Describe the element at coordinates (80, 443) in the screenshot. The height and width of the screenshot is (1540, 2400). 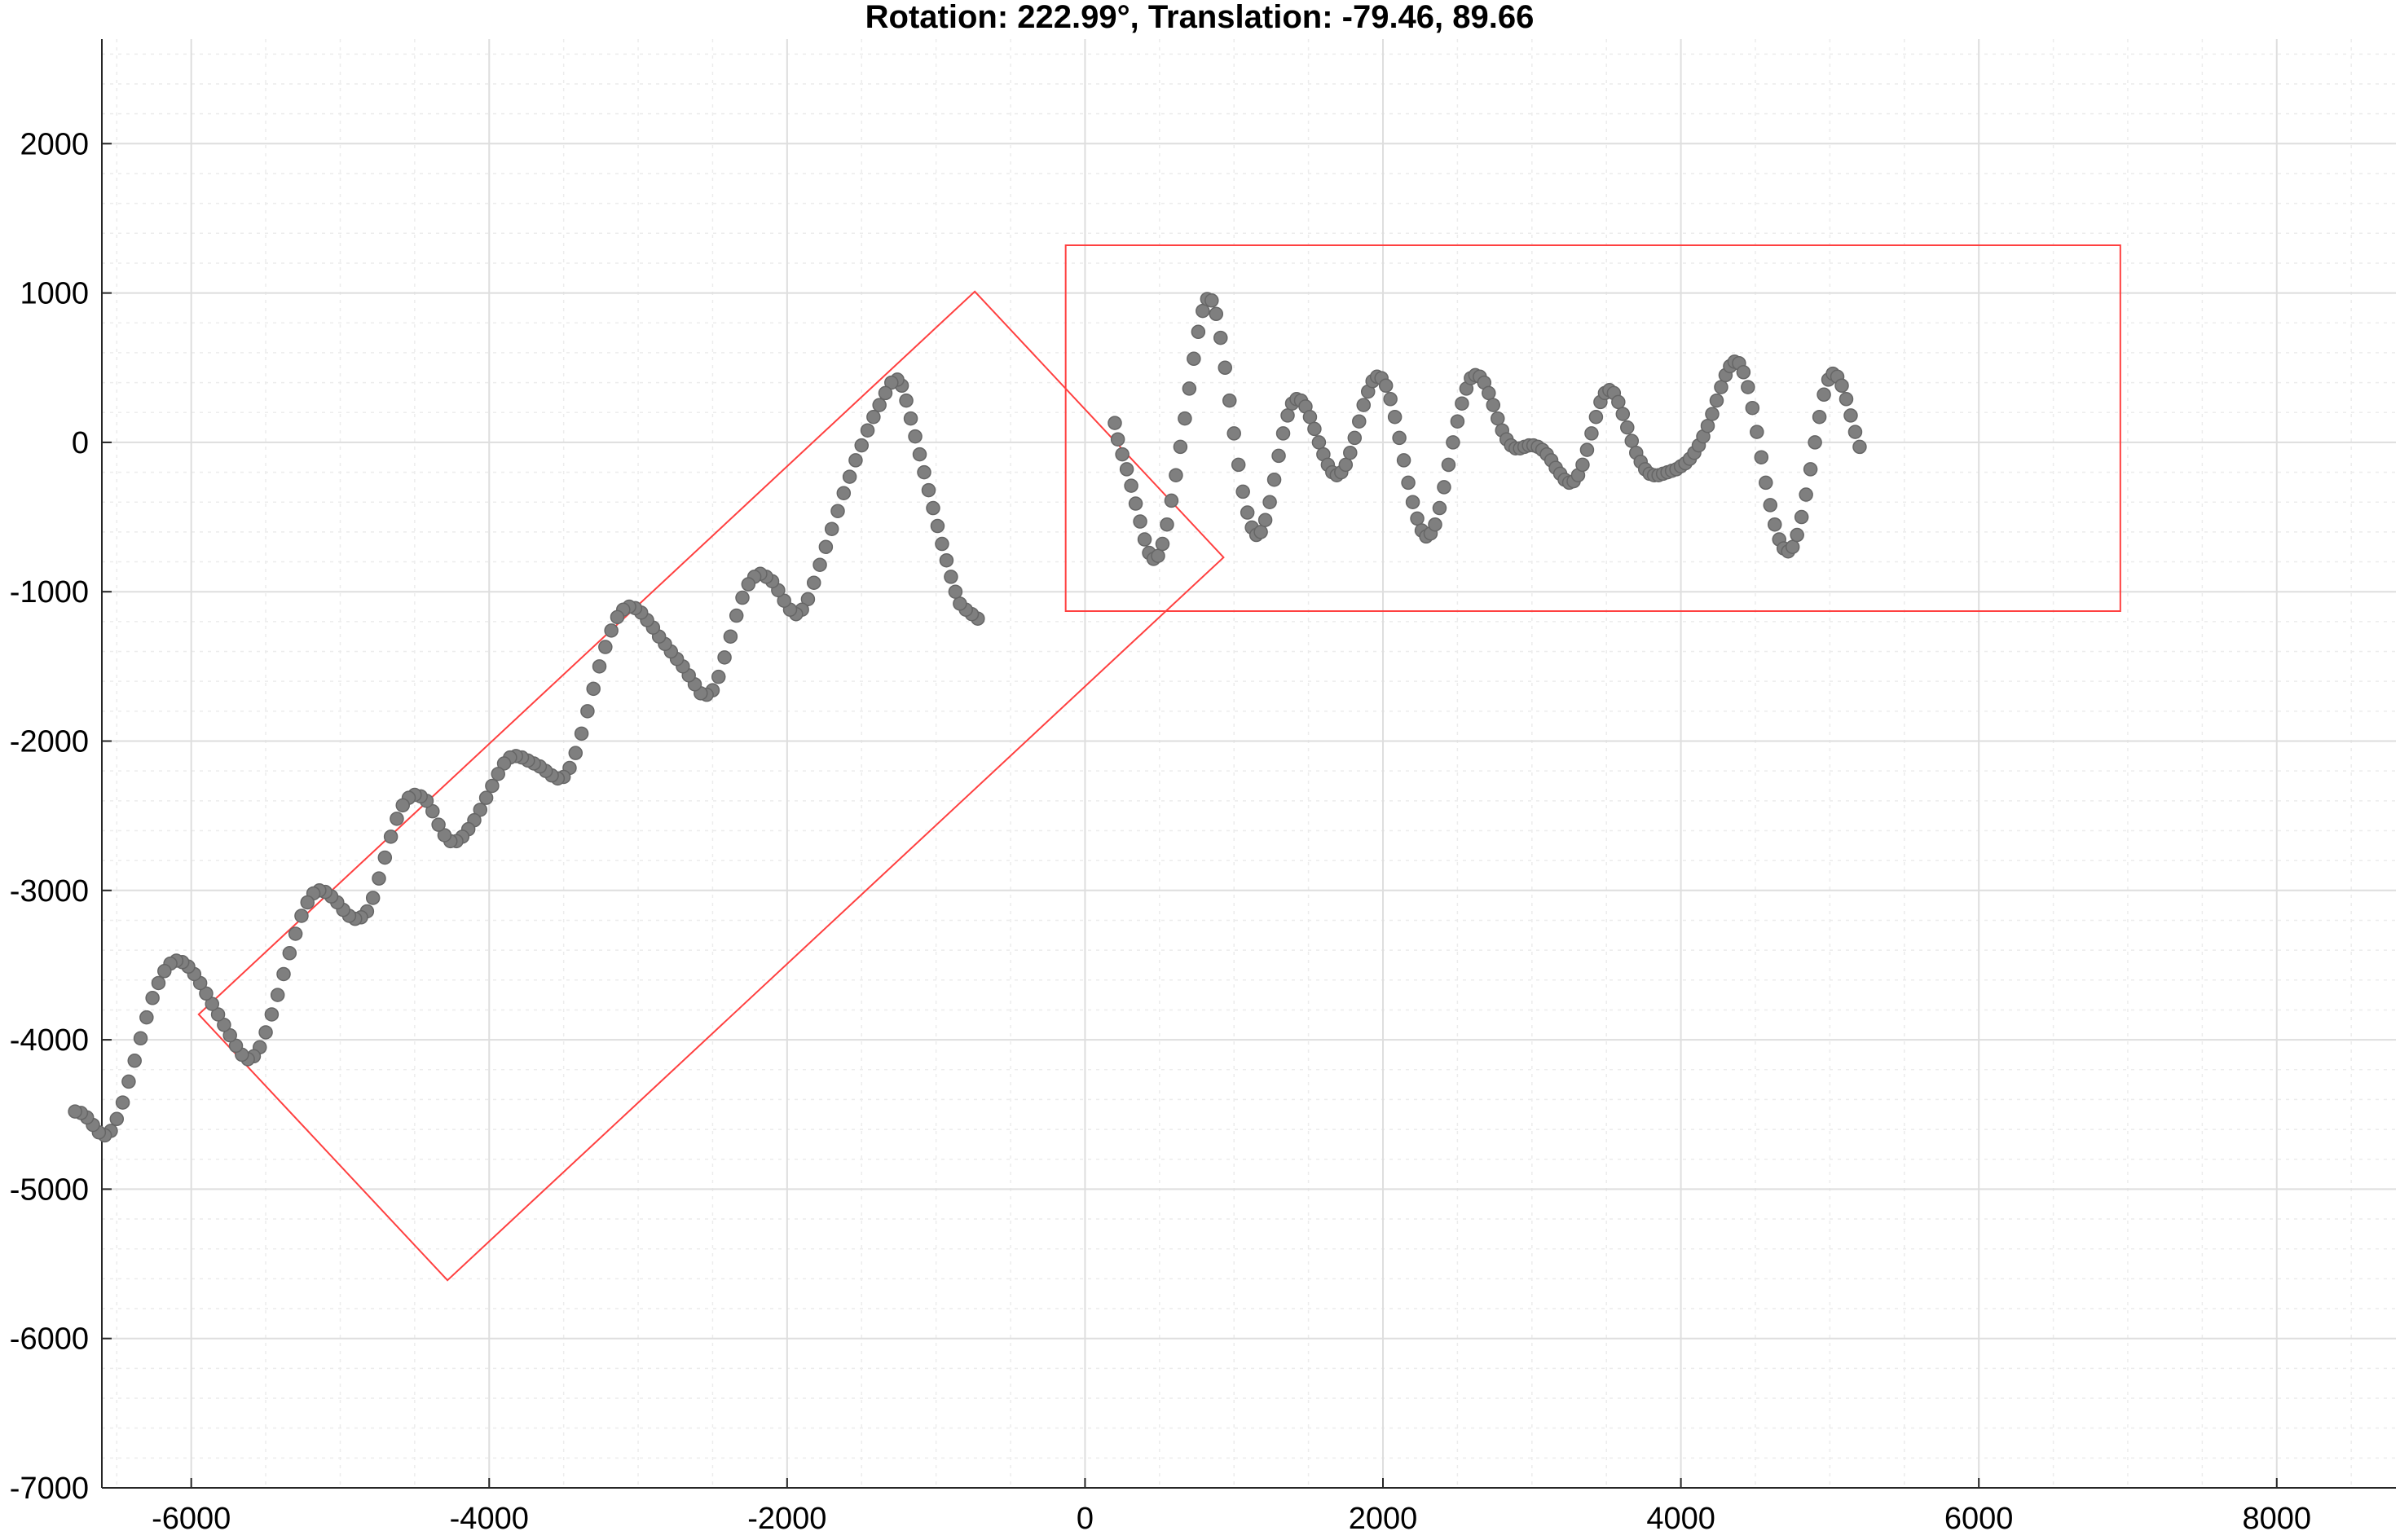
I see `y-tick-label: 0` at that location.